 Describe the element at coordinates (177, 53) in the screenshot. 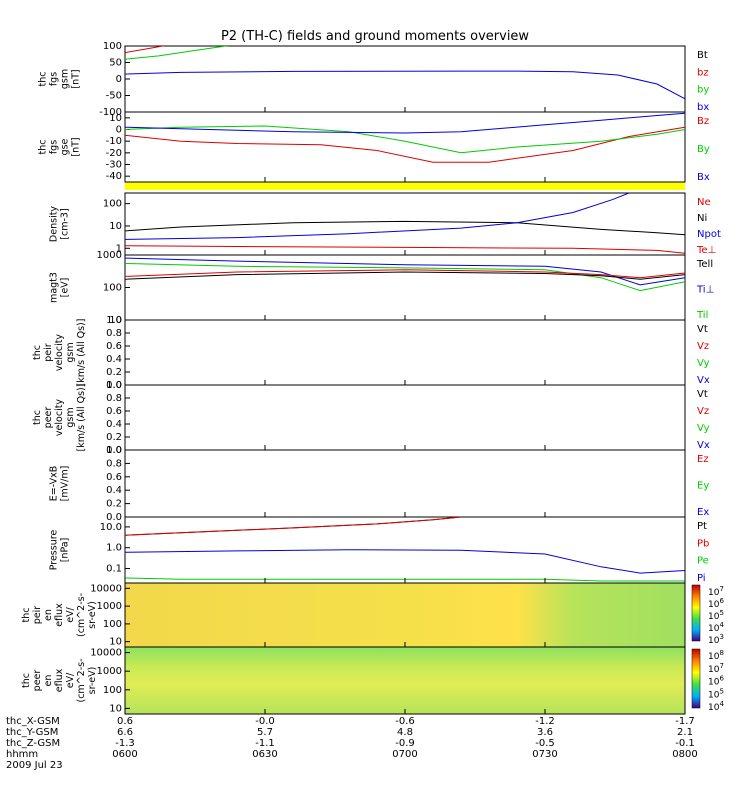

I see `series-by` at that location.